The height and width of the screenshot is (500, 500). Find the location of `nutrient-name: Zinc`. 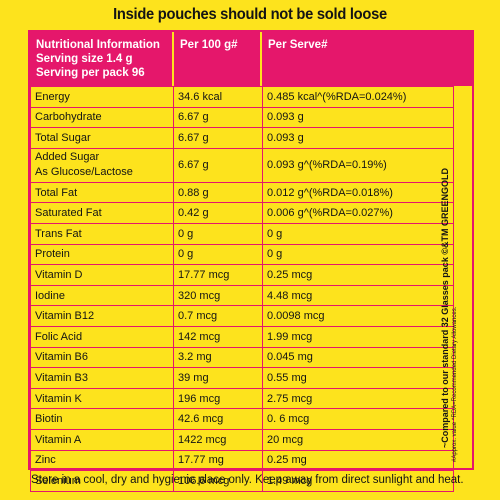

nutrient-name: Zinc is located at coordinates (102, 460).